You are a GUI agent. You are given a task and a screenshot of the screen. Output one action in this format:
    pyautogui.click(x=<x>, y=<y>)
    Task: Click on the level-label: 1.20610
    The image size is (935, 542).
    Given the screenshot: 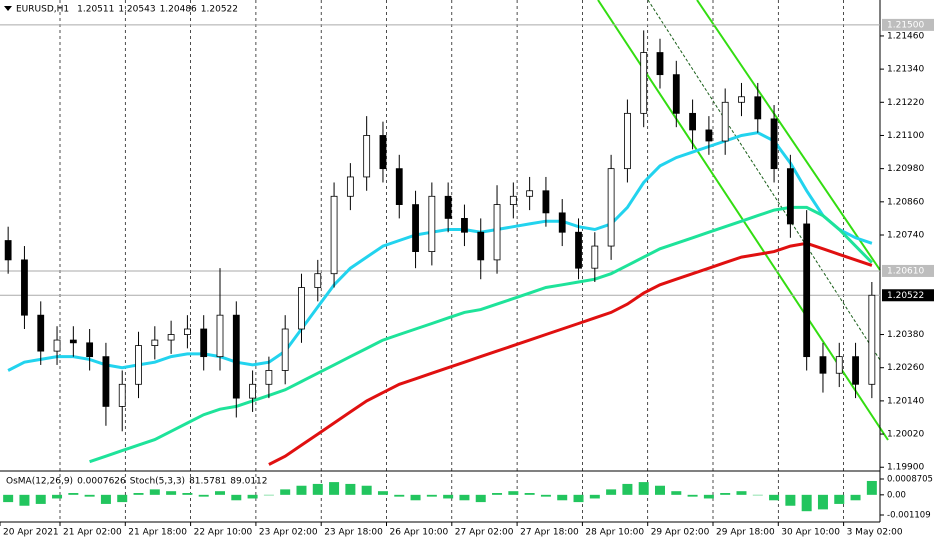 What is the action you would take?
    pyautogui.click(x=905, y=271)
    